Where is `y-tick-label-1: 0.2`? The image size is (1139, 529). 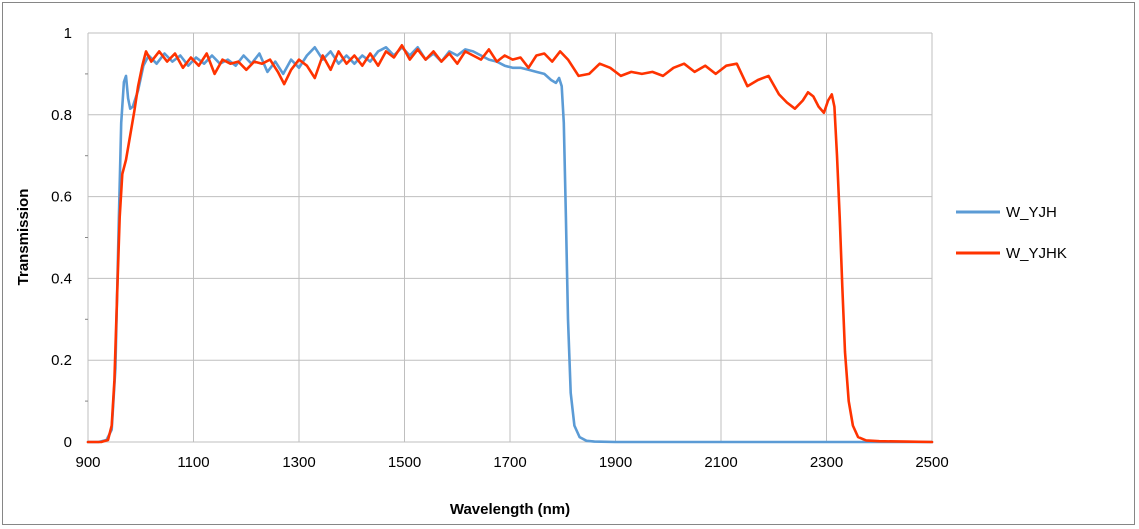 y-tick-label-1: 0.2 is located at coordinates (61, 360).